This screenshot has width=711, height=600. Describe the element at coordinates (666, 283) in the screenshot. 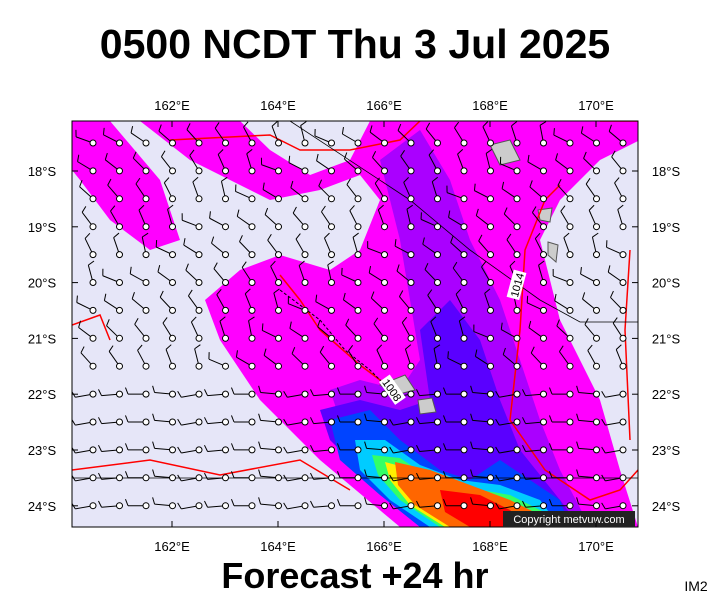

I see `lat-label-right: 20°S` at that location.